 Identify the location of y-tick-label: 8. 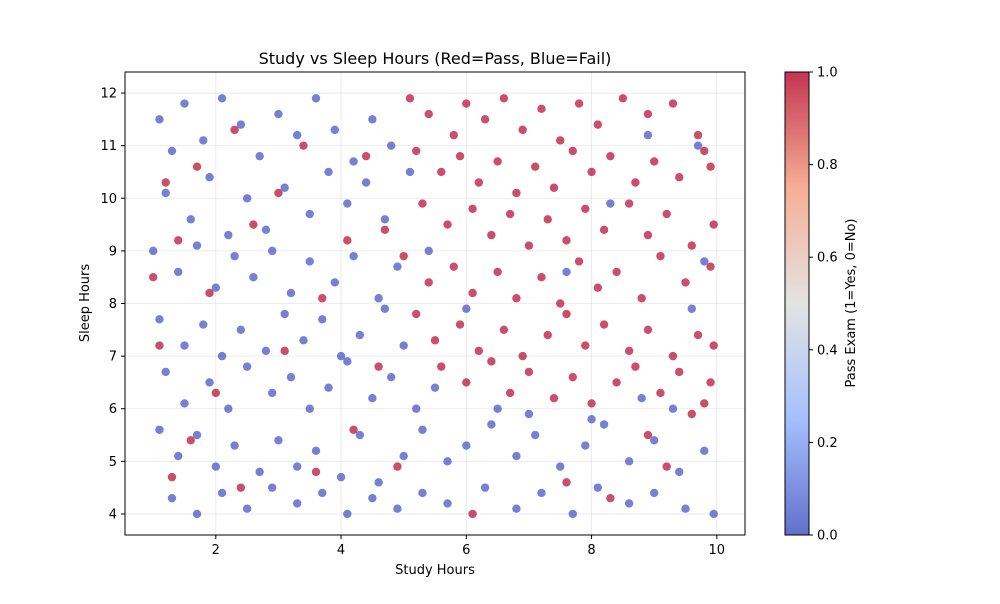
(113, 304).